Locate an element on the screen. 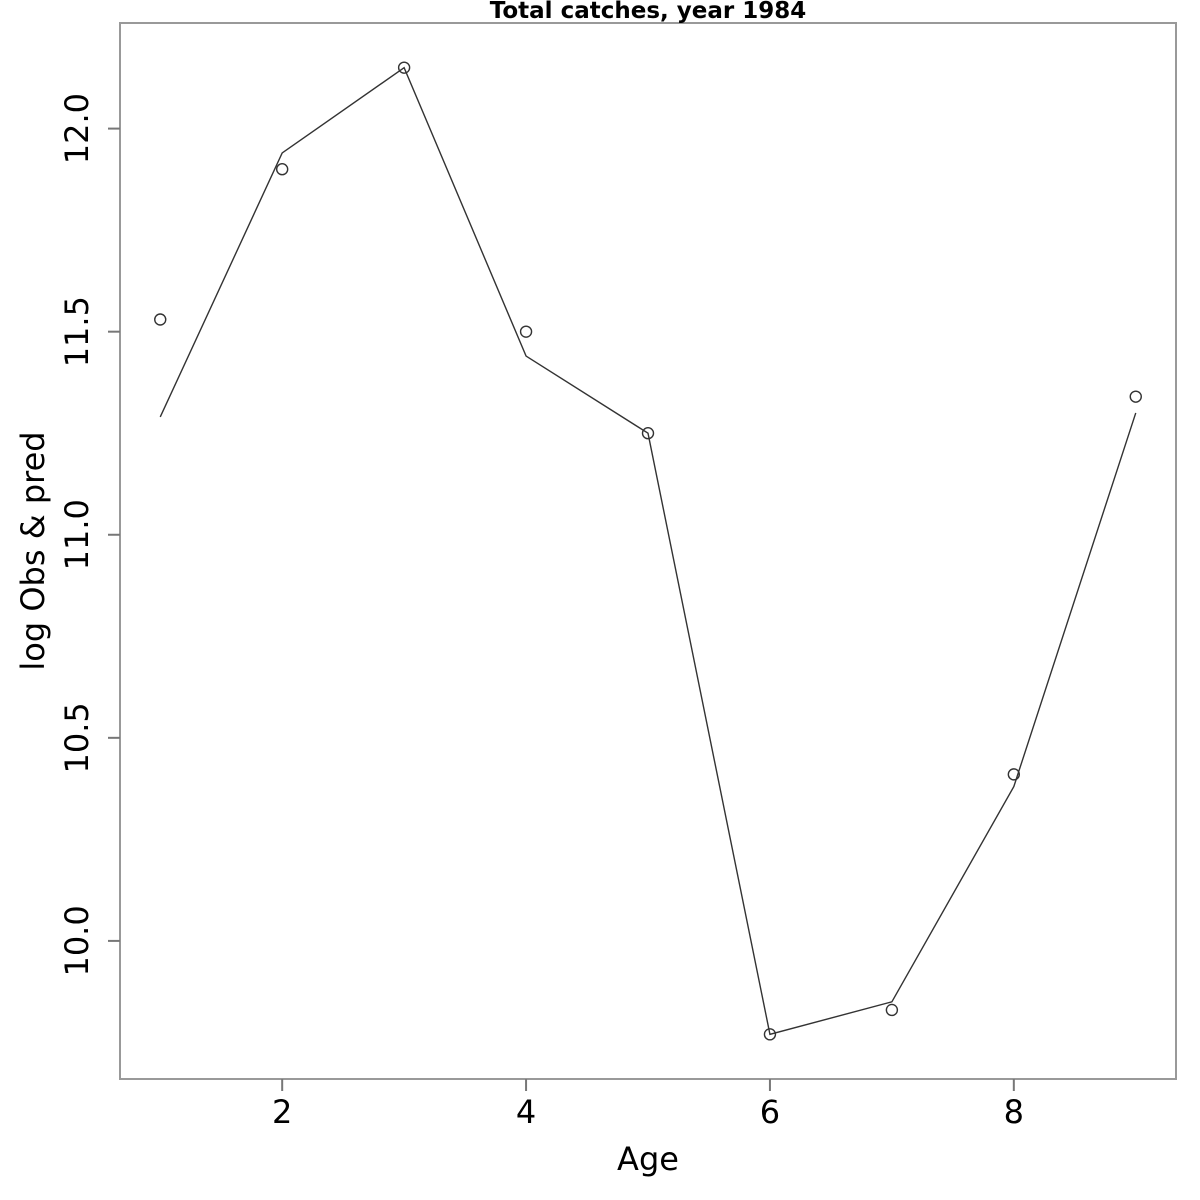 The height and width of the screenshot is (1200, 1200). x-tick-label: 2 is located at coordinates (282, 1112).